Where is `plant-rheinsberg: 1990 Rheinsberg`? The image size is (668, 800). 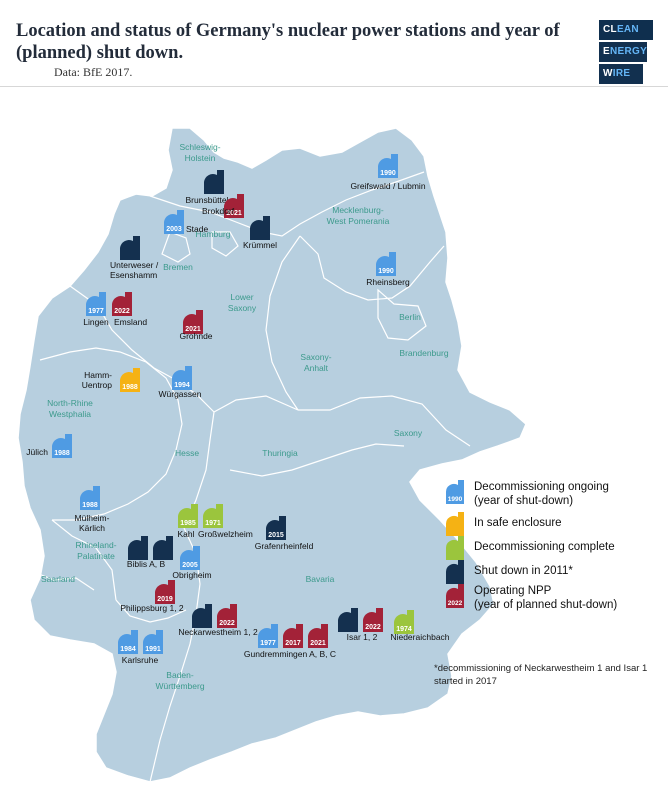
plant-rheinsberg: 1990 Rheinsberg is located at coordinates (388, 269).